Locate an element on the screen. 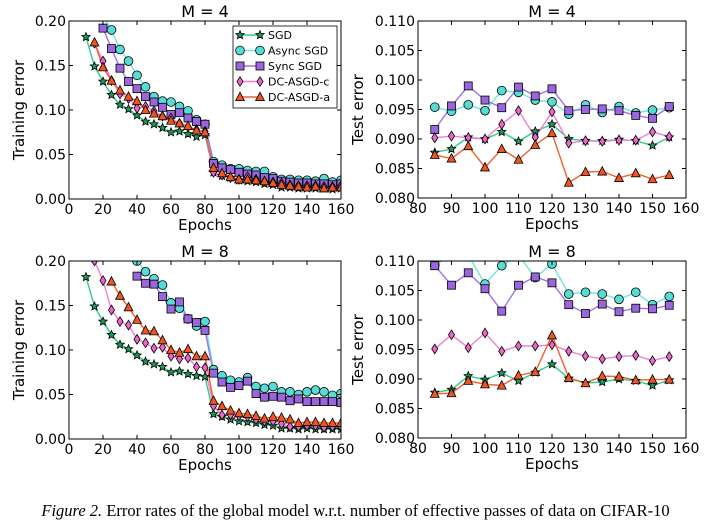 The width and height of the screenshot is (711, 531). legend-marker-circle-icon is located at coordinates (260, 50).